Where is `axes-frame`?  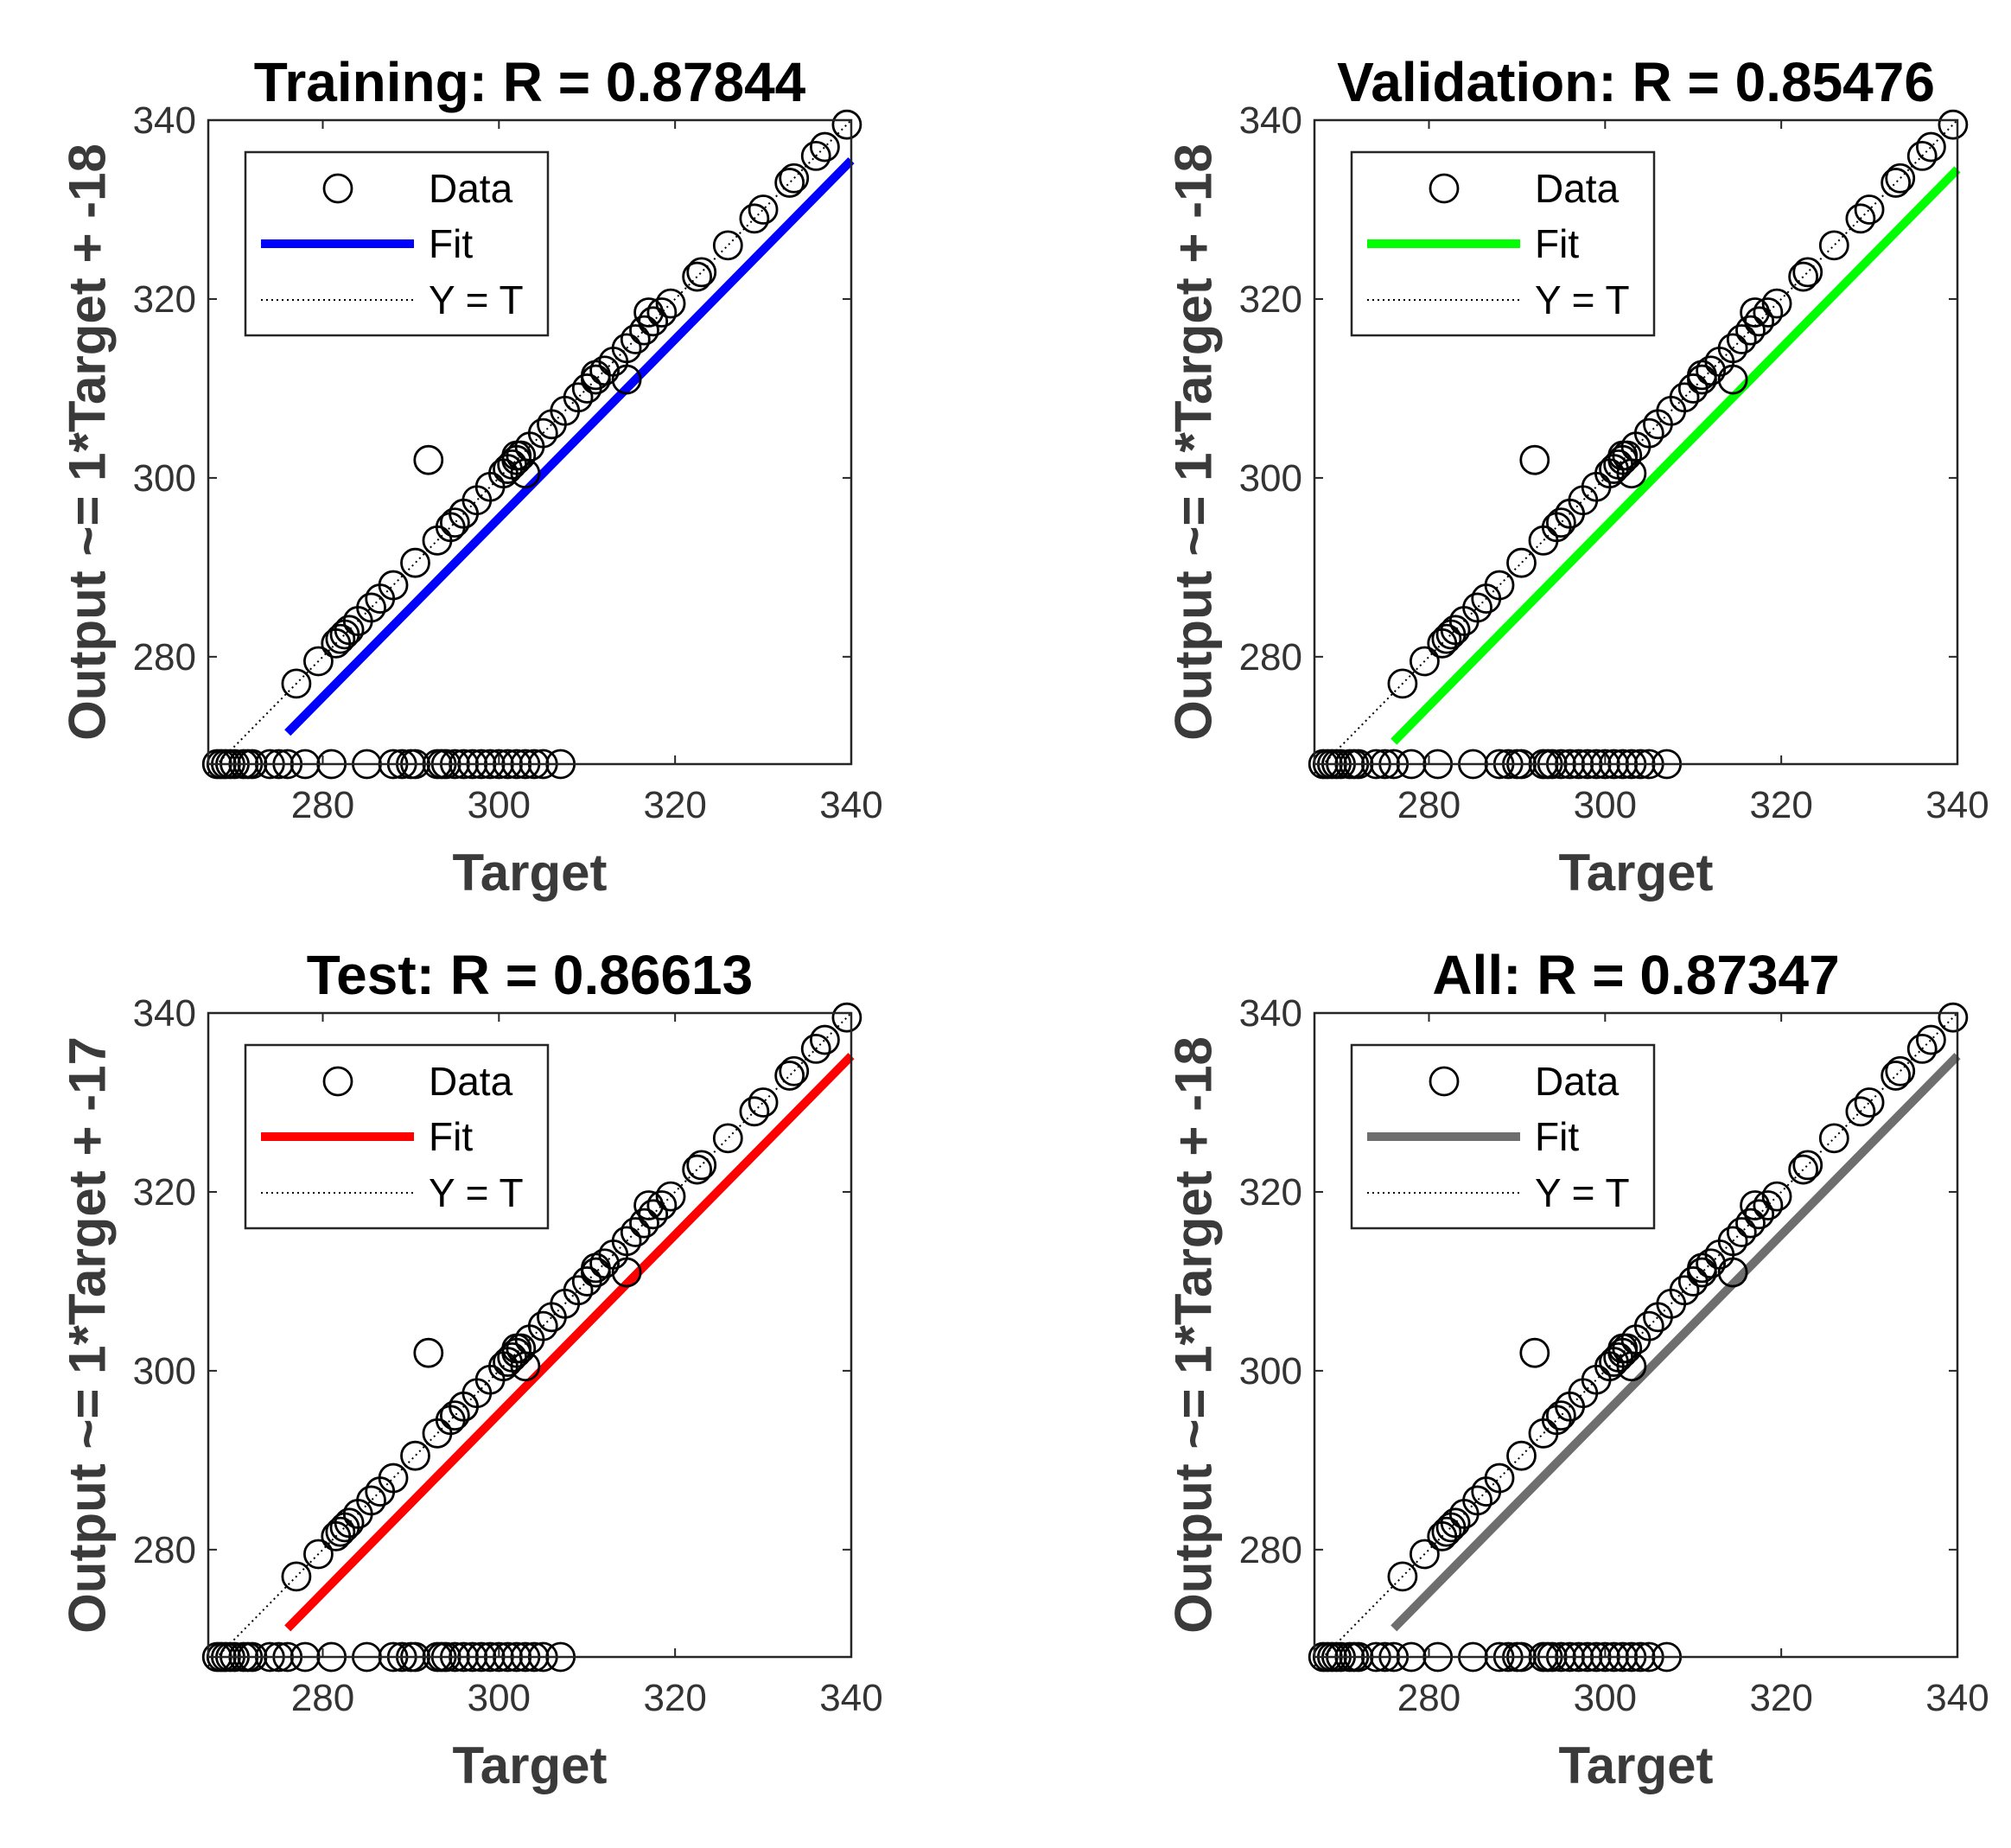
axes-frame is located at coordinates (1636, 1335).